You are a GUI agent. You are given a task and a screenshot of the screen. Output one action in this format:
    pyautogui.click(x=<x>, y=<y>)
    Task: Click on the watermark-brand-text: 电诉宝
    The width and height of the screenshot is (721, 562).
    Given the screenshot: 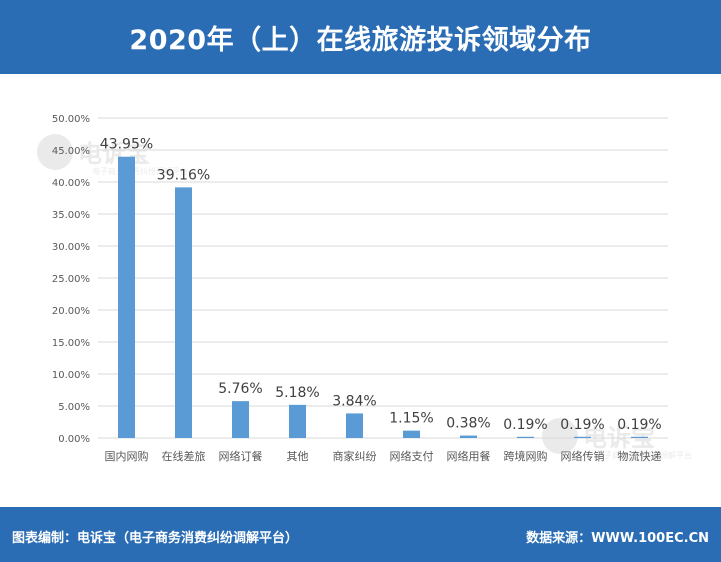 What is the action you would take?
    pyautogui.click(x=114, y=154)
    